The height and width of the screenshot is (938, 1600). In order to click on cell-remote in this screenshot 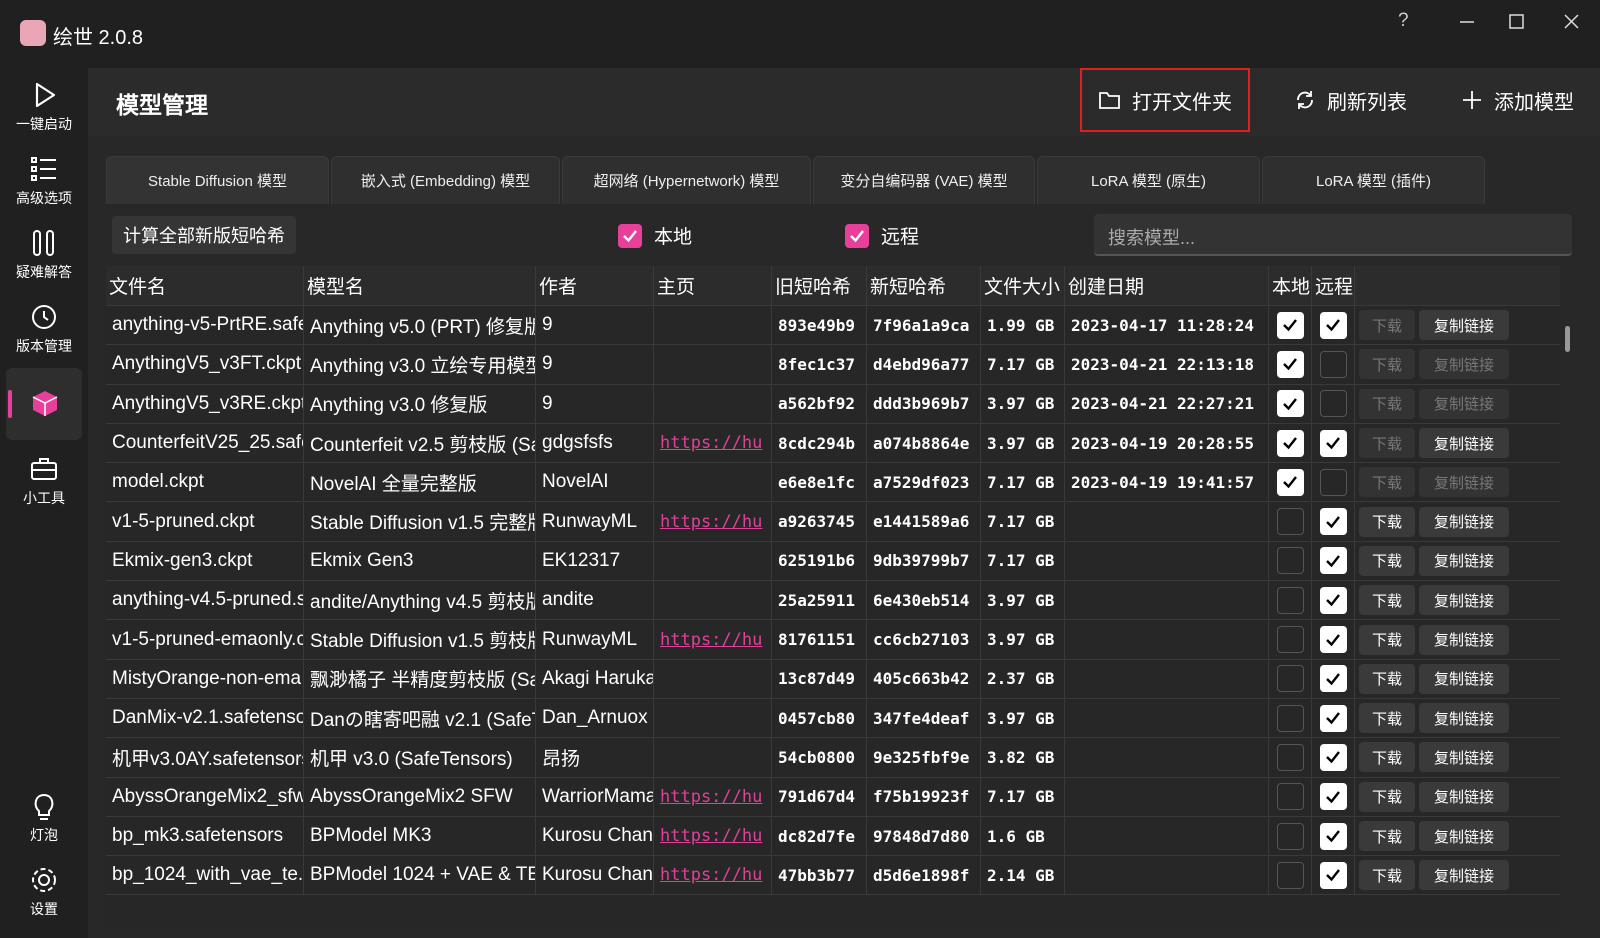, I will do `click(1333, 718)`.